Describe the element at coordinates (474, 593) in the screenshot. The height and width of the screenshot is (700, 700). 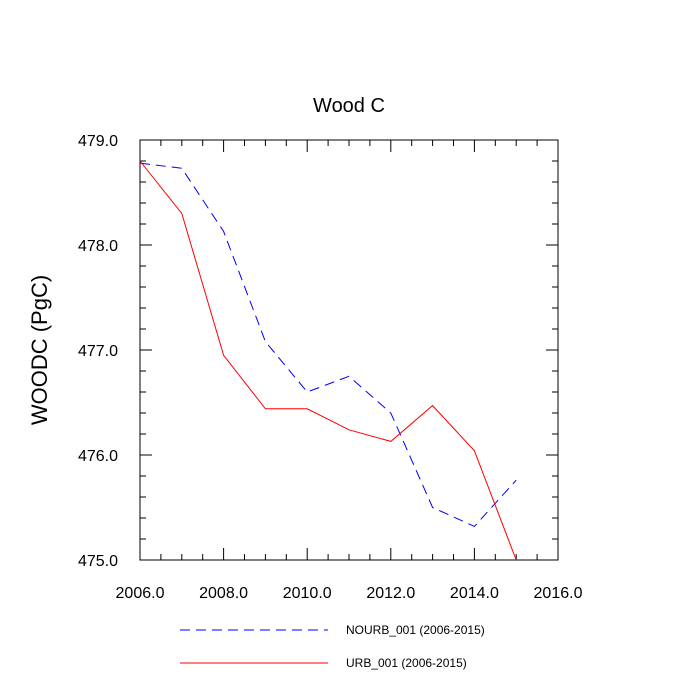
I see `x-tick-label: 2014.0` at that location.